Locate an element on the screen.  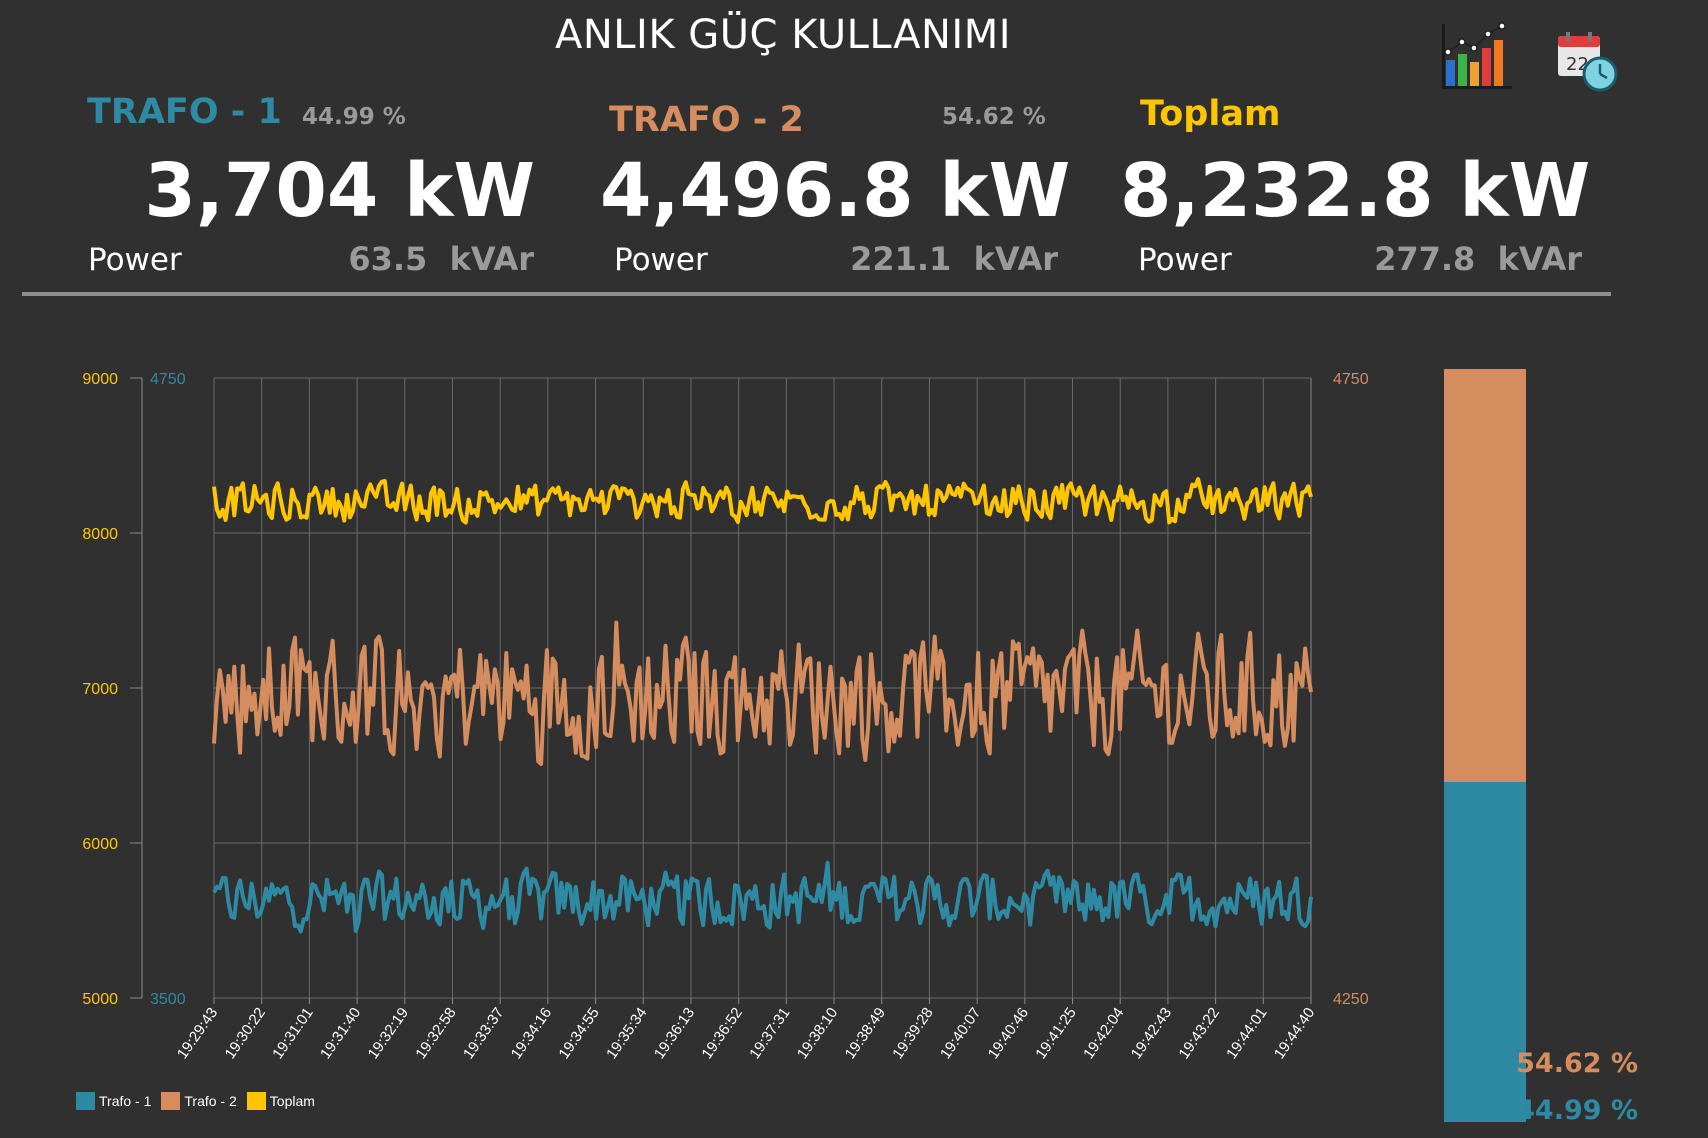
x-tick-label: 19:42:04 is located at coordinates (1103, 1034).